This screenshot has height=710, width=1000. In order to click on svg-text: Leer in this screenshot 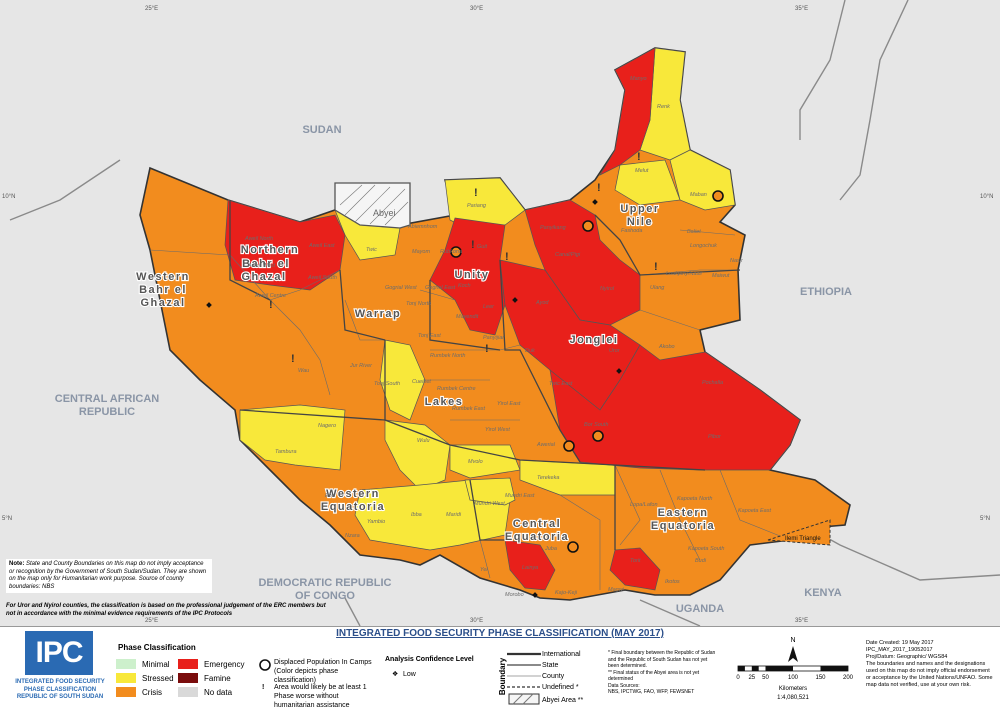, I will do `click(489, 307)`.